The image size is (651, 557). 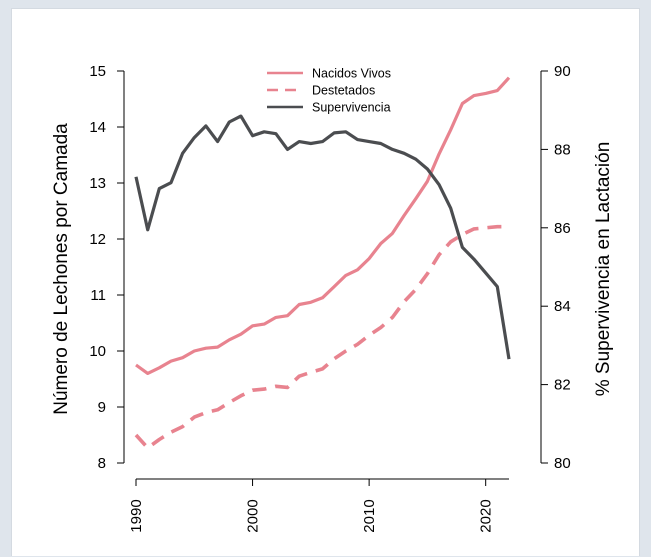 I want to click on x-tick-label: 1990, so click(x=136, y=515).